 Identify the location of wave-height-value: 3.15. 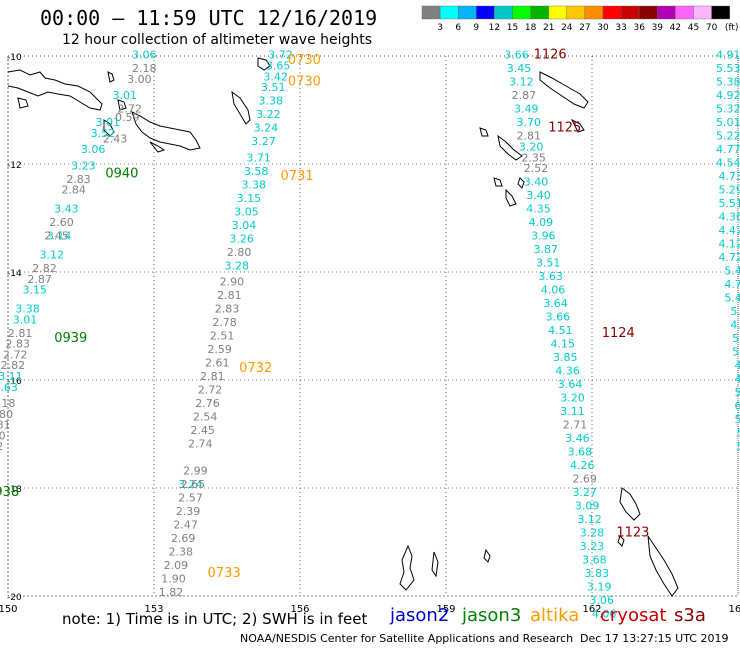
(249, 198).